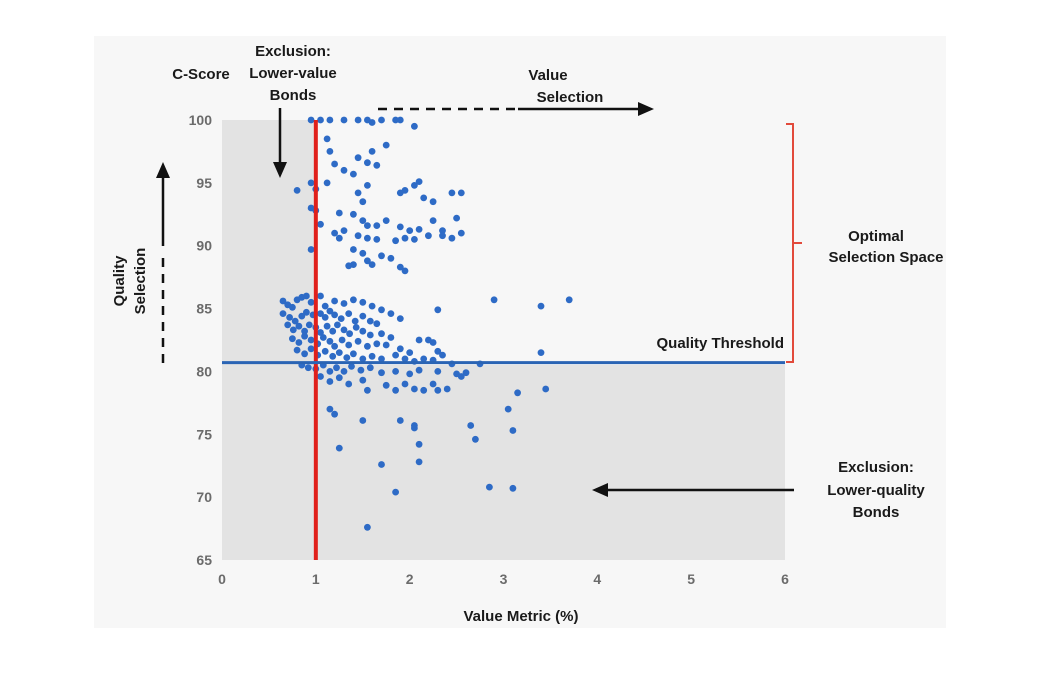 Image resolution: width=1057 pixels, height=679 pixels. What do you see at coordinates (785, 579) in the screenshot?
I see `x-tick-label: 6` at bounding box center [785, 579].